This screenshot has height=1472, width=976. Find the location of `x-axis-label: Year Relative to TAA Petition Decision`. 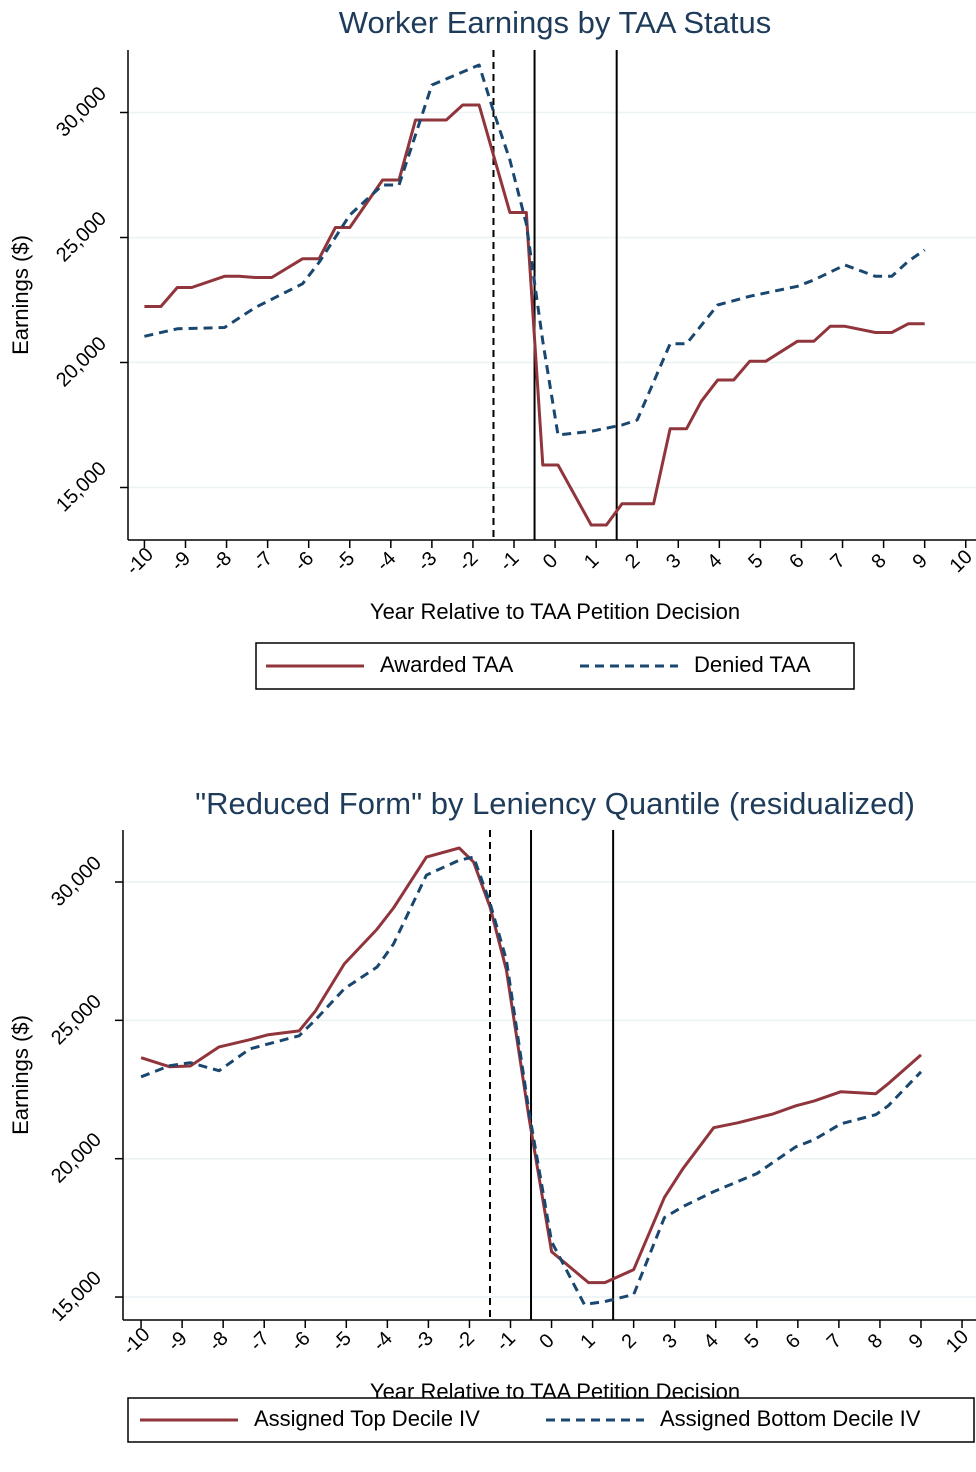

x-axis-label: Year Relative to TAA Petition Decision is located at coordinates (555, 611).